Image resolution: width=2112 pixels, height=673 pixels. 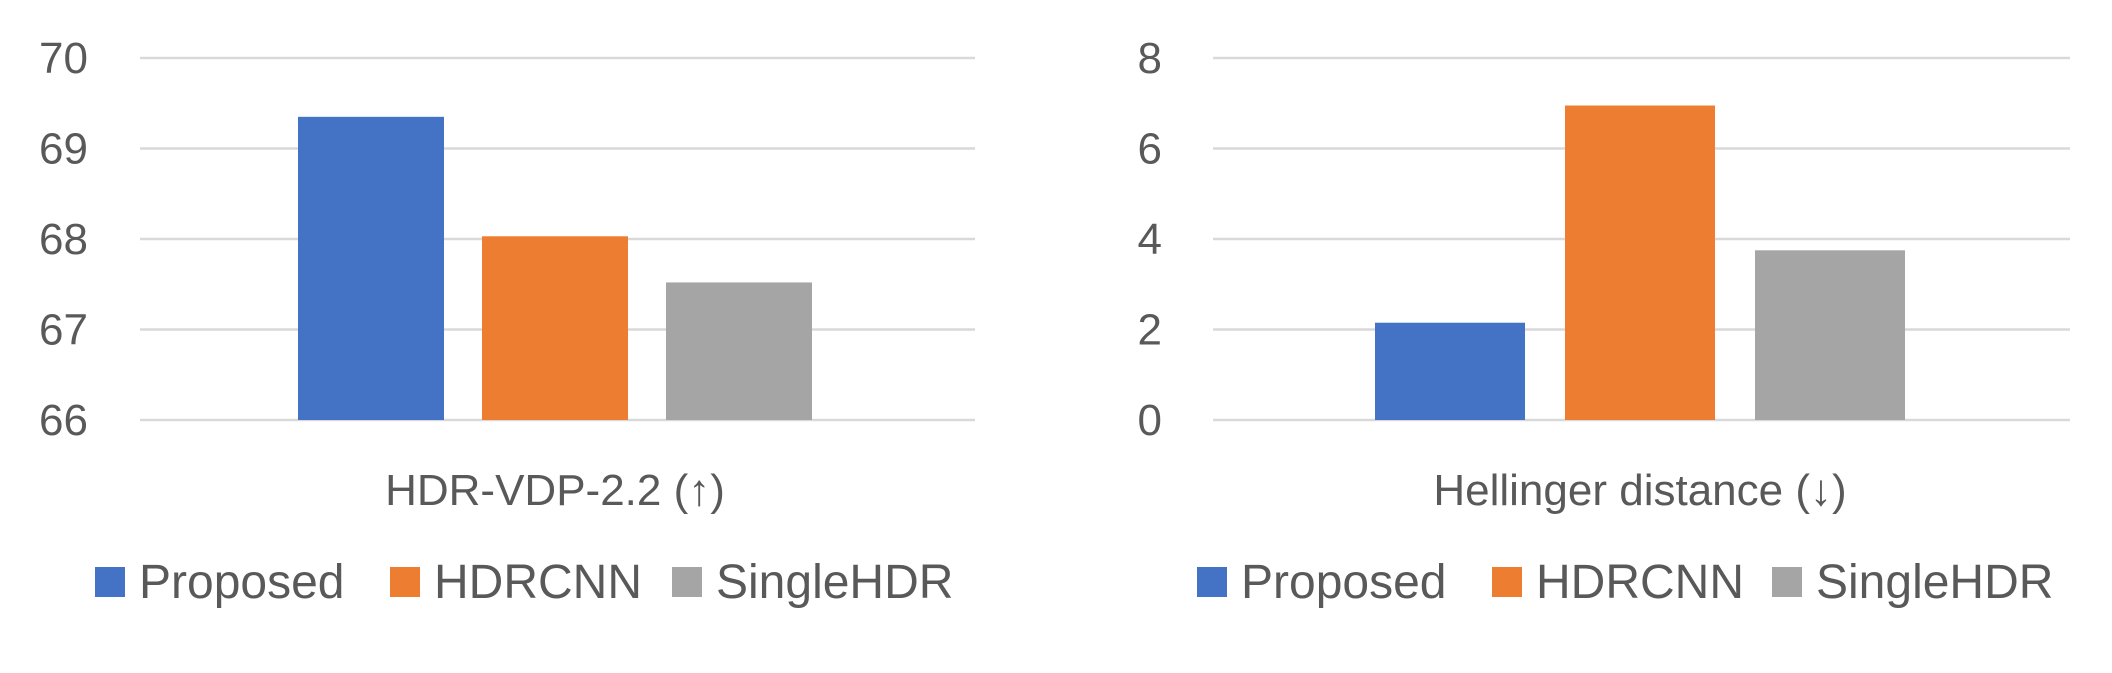 What do you see at coordinates (1150, 420) in the screenshot?
I see `ytick-label: 0` at bounding box center [1150, 420].